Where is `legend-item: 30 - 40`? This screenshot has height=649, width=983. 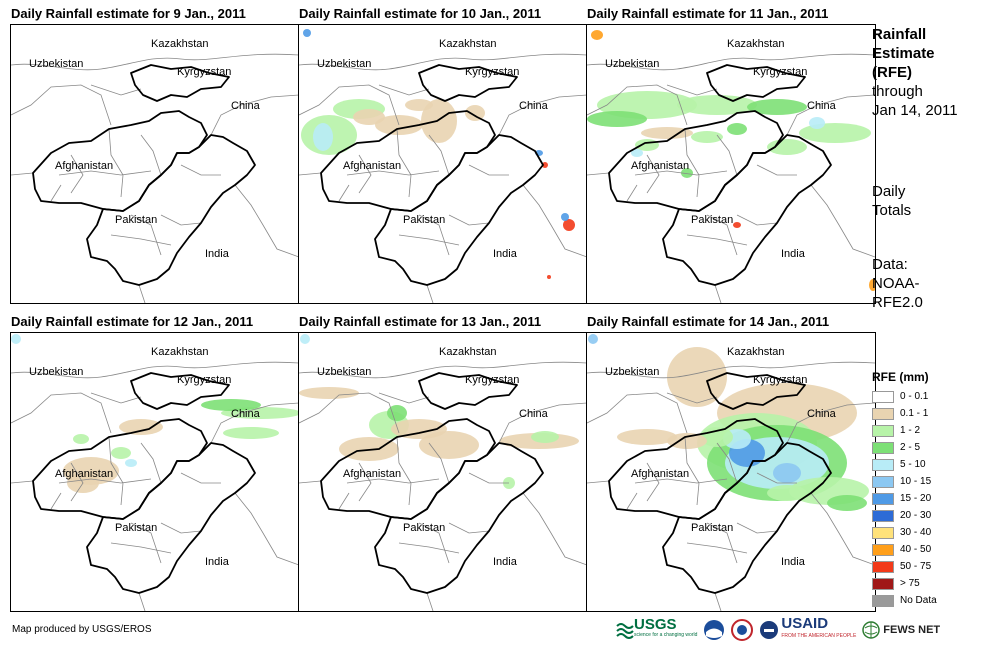
legend-item: 30 - 40 is located at coordinates (927, 532).